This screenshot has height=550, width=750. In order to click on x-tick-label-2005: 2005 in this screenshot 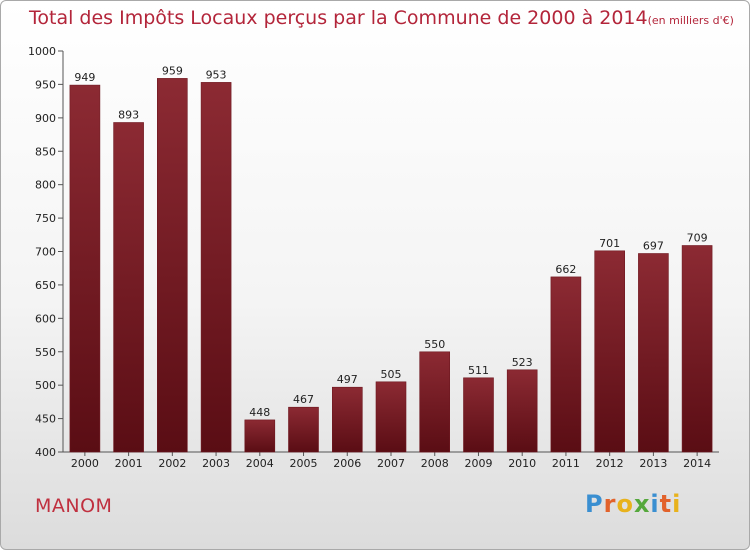, I will do `click(304, 463)`.